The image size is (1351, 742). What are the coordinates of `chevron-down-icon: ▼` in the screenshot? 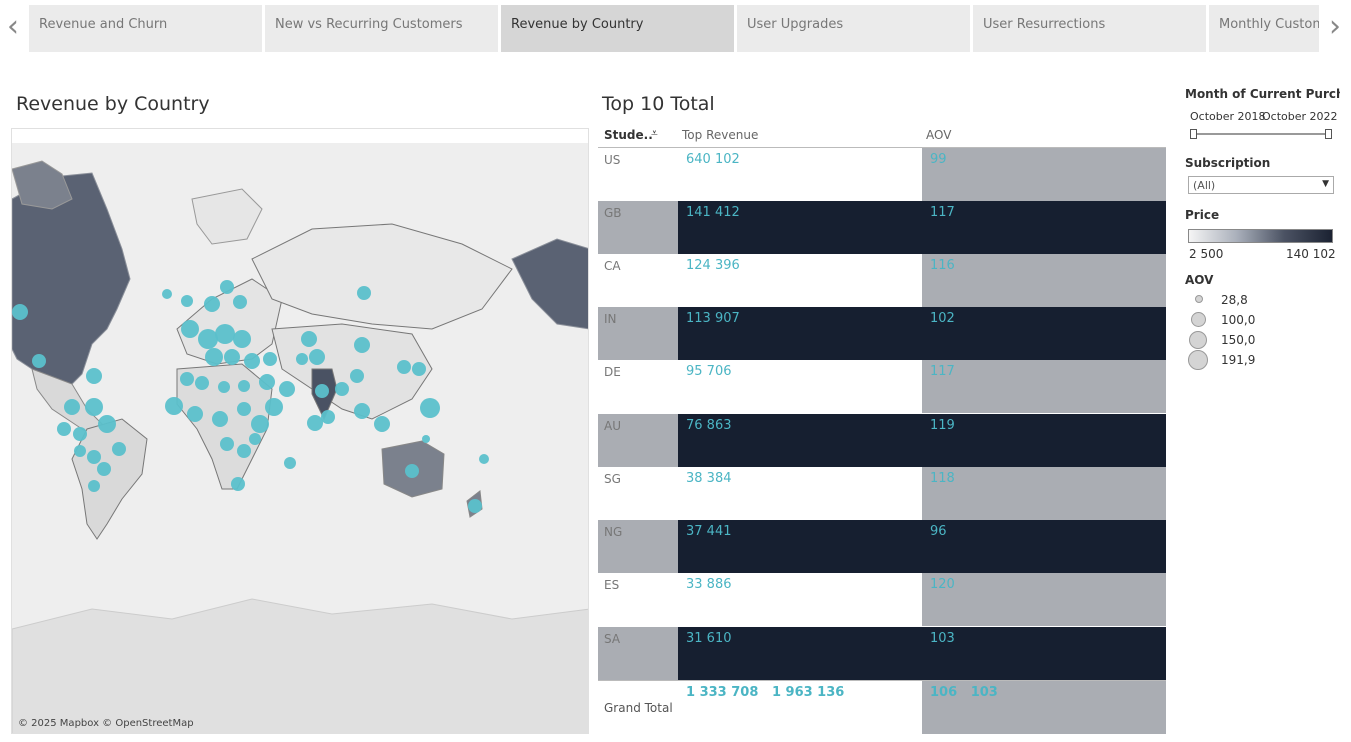 It's located at (1325, 184).